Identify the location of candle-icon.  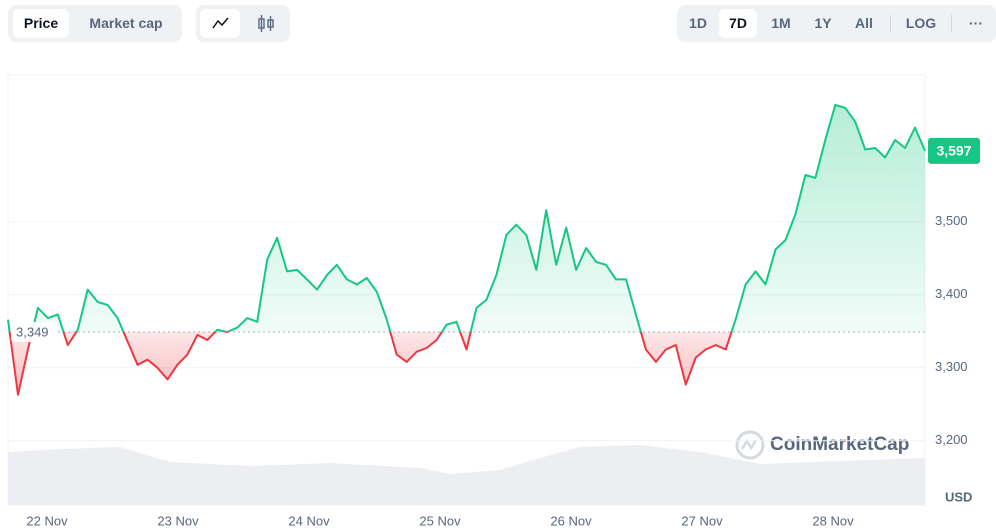
(266, 23).